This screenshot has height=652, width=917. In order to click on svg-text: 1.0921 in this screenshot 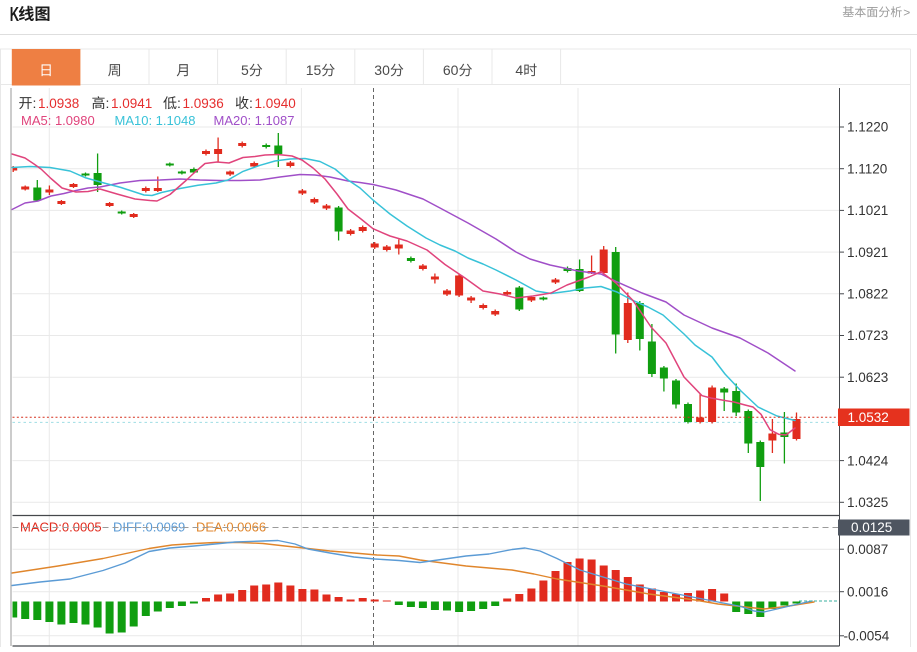, I will do `click(867, 252)`.